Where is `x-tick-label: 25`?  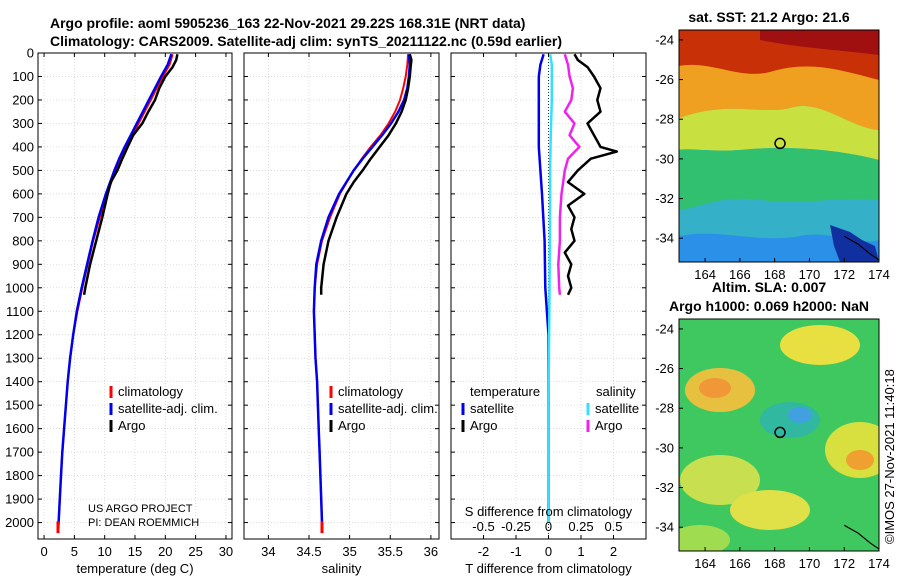
x-tick-label: 25 is located at coordinates (195, 551).